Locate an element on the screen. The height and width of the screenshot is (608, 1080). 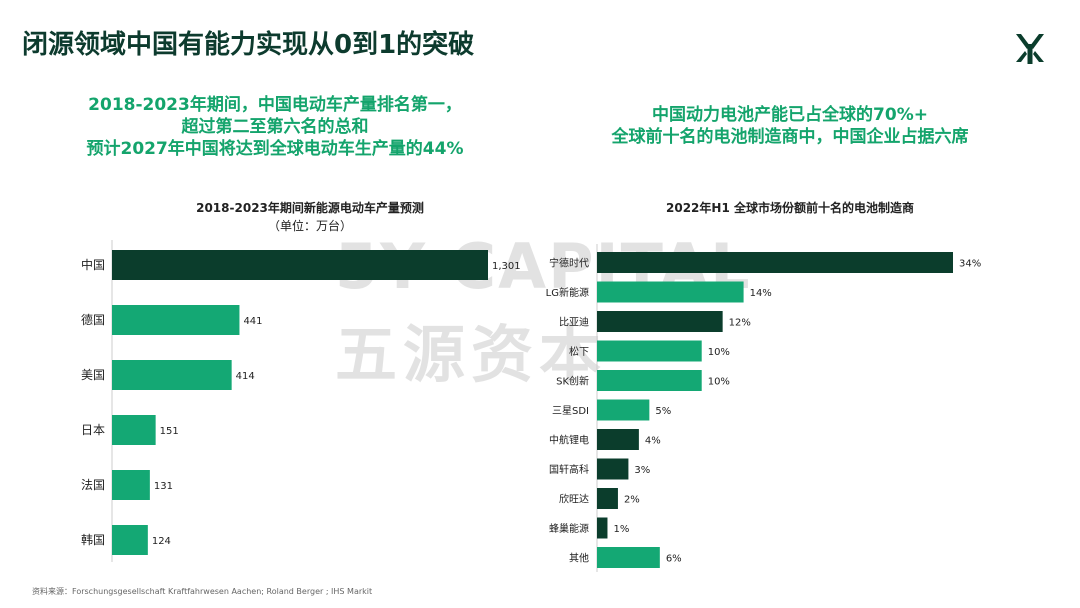
headline-right-line-2: 全球前十名的电池制造商中，中国企业占据六席 is located at coordinates (790, 137).